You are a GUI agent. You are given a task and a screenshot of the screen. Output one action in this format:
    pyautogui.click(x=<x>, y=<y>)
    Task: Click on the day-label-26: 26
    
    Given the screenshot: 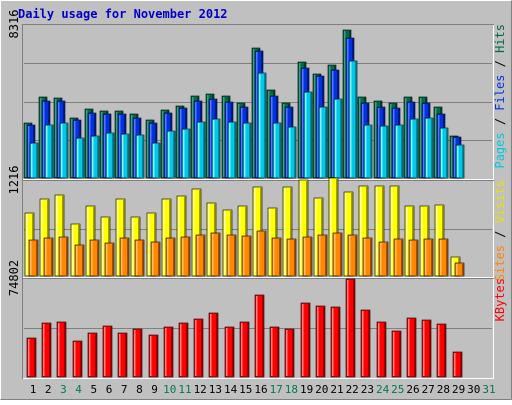 What is the action you would take?
    pyautogui.click(x=412, y=389)
    